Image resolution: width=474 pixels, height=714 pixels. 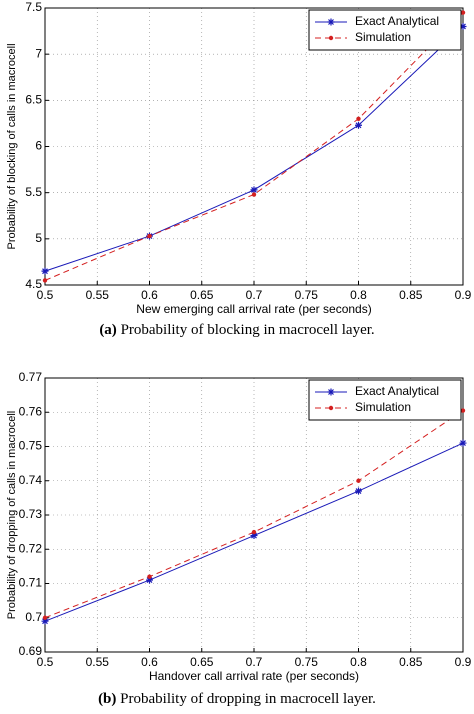 What do you see at coordinates (108, 330) in the screenshot?
I see `caption-label: (a)` at bounding box center [108, 330].